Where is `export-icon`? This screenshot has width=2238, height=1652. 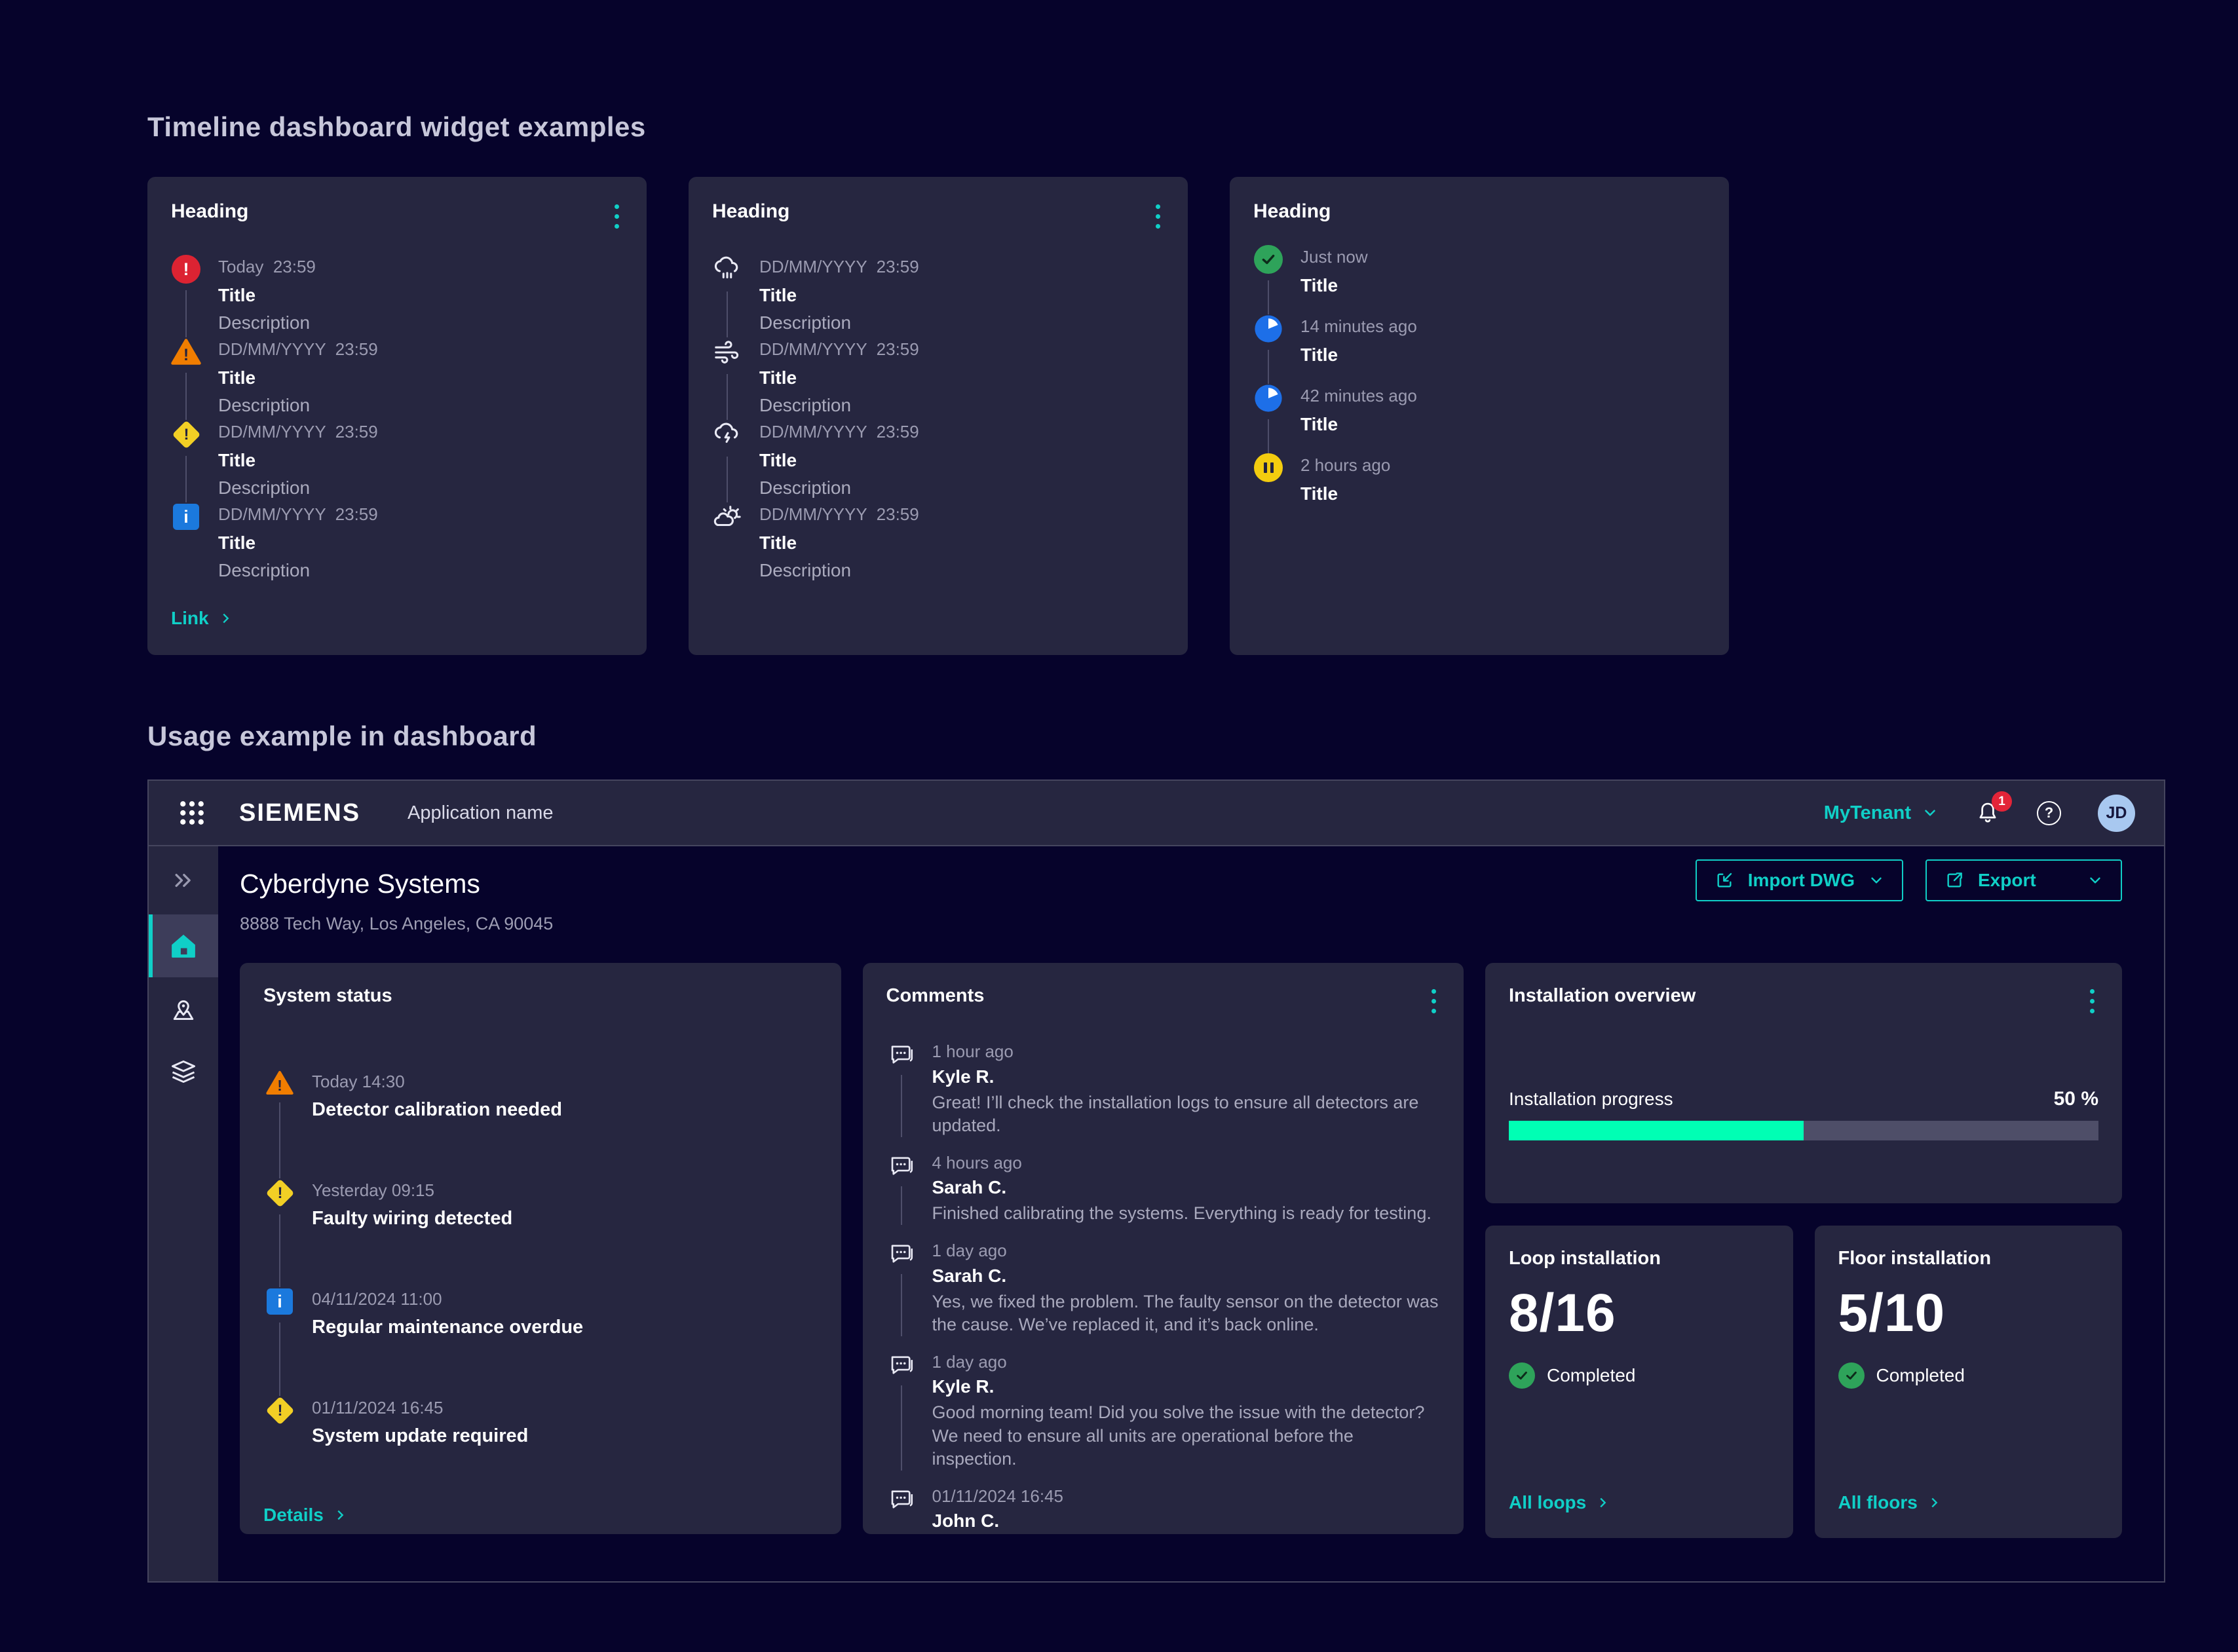
export-icon is located at coordinates (1954, 880).